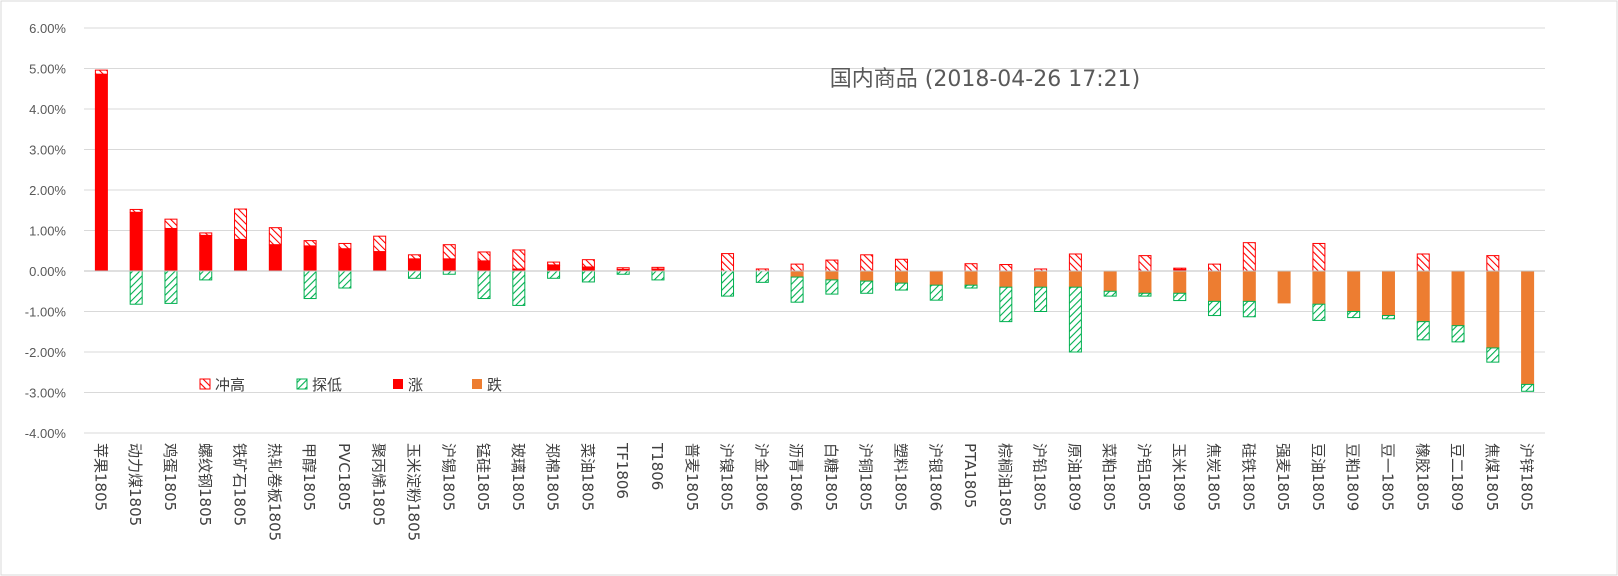  Describe the element at coordinates (350, 385) in the screenshot. I see `legend: 冲高 探低 涨 跌` at that location.